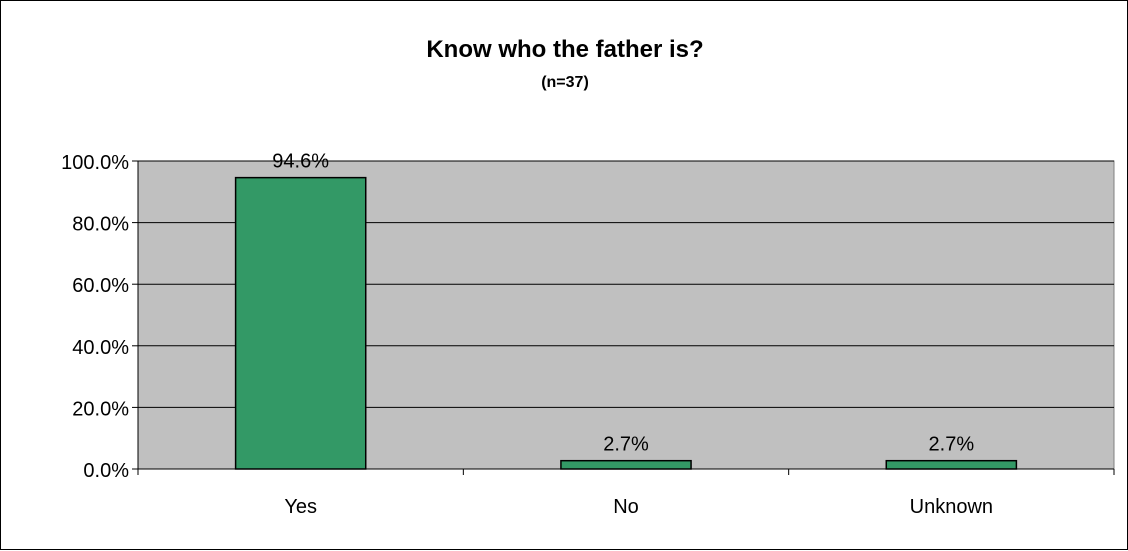  I want to click on x-tick-label: Yes, so click(300, 507).